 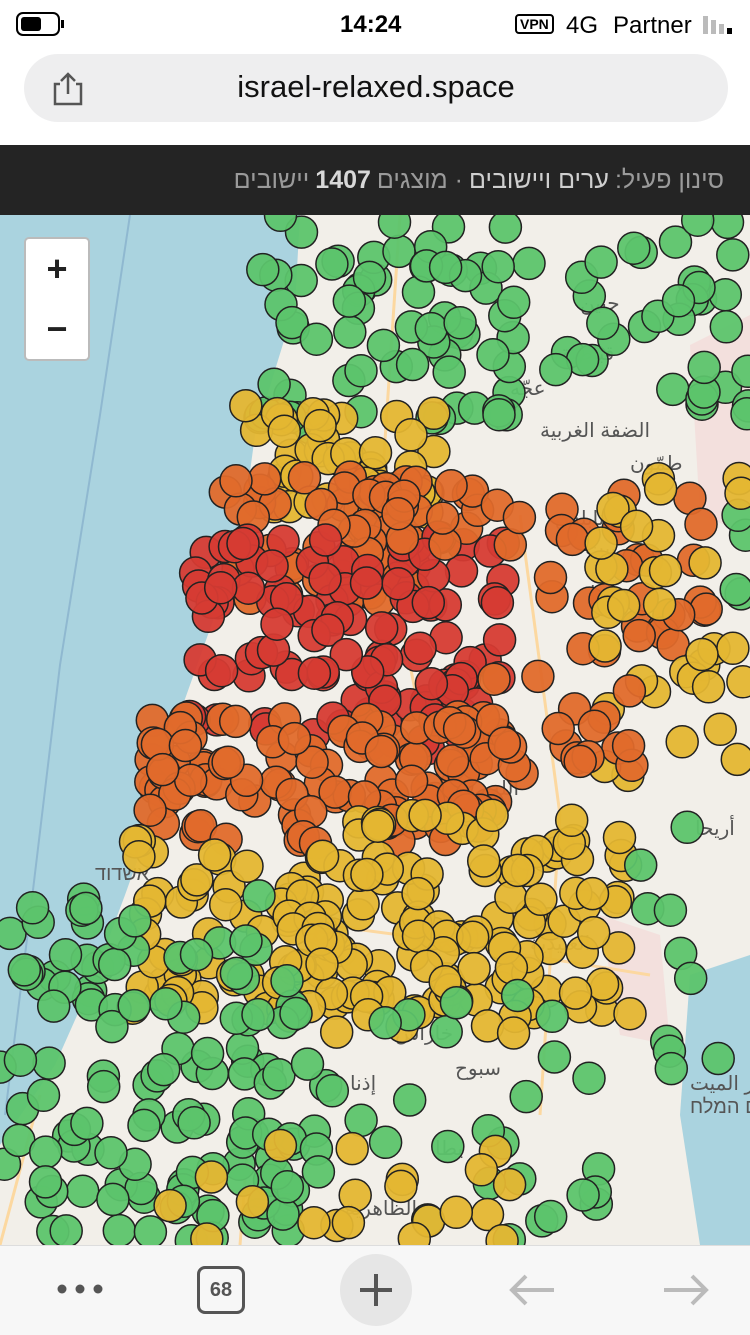 What do you see at coordinates (376, 1290) in the screenshot?
I see `new-tab-button` at bounding box center [376, 1290].